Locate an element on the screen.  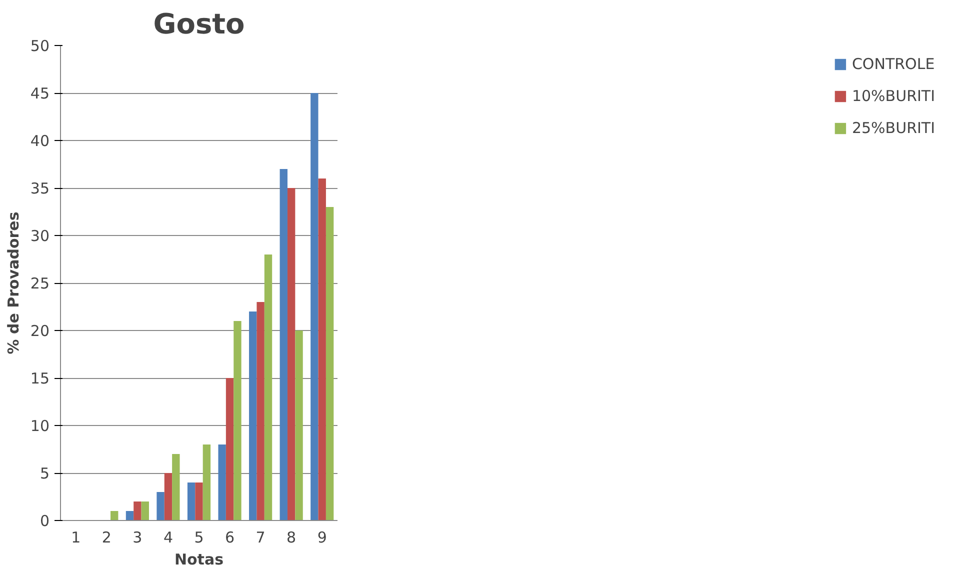
legend-label: 25%BURITI is located at coordinates (893, 128).